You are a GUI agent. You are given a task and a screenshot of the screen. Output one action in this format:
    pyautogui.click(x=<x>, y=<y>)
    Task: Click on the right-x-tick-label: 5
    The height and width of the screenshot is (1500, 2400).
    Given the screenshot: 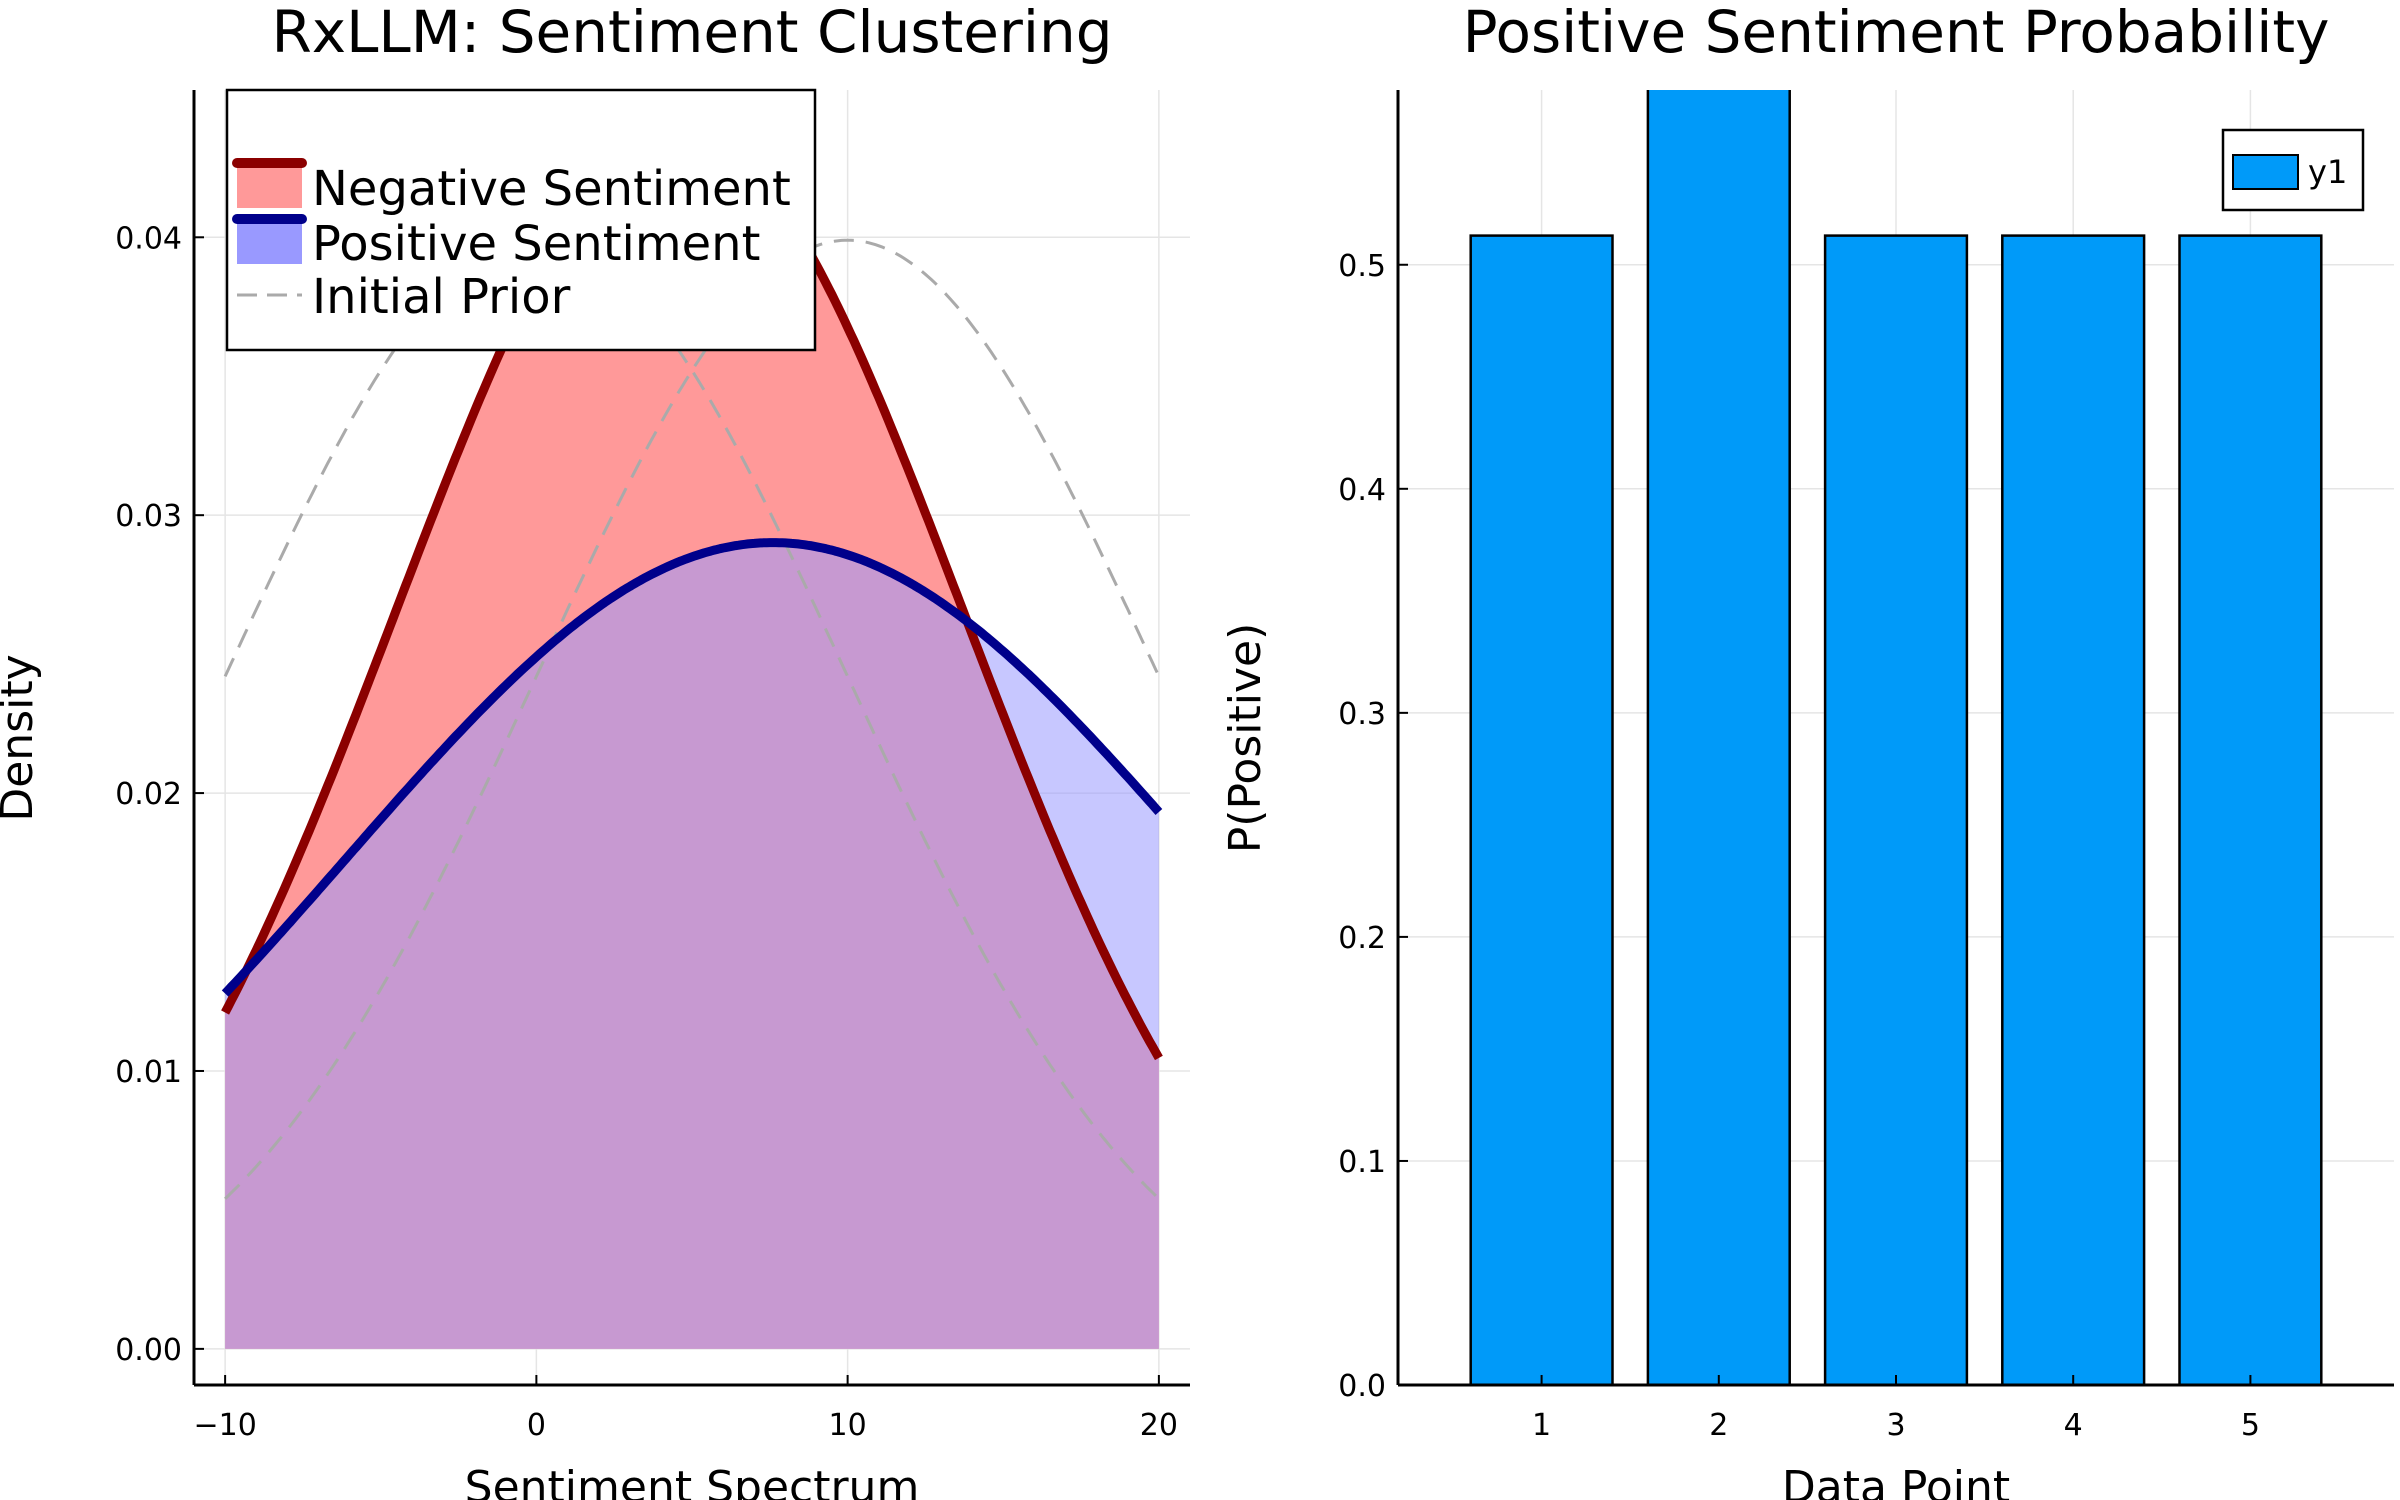 What is the action you would take?
    pyautogui.click(x=2250, y=1425)
    